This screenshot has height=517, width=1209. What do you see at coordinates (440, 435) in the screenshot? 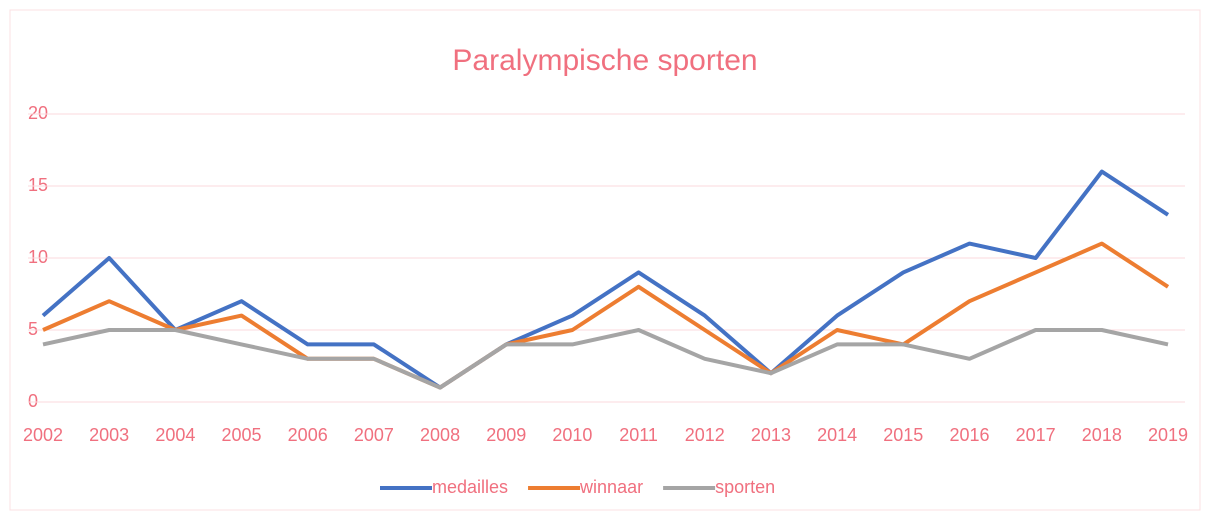
I see `x-tick-label: 2008` at bounding box center [440, 435].